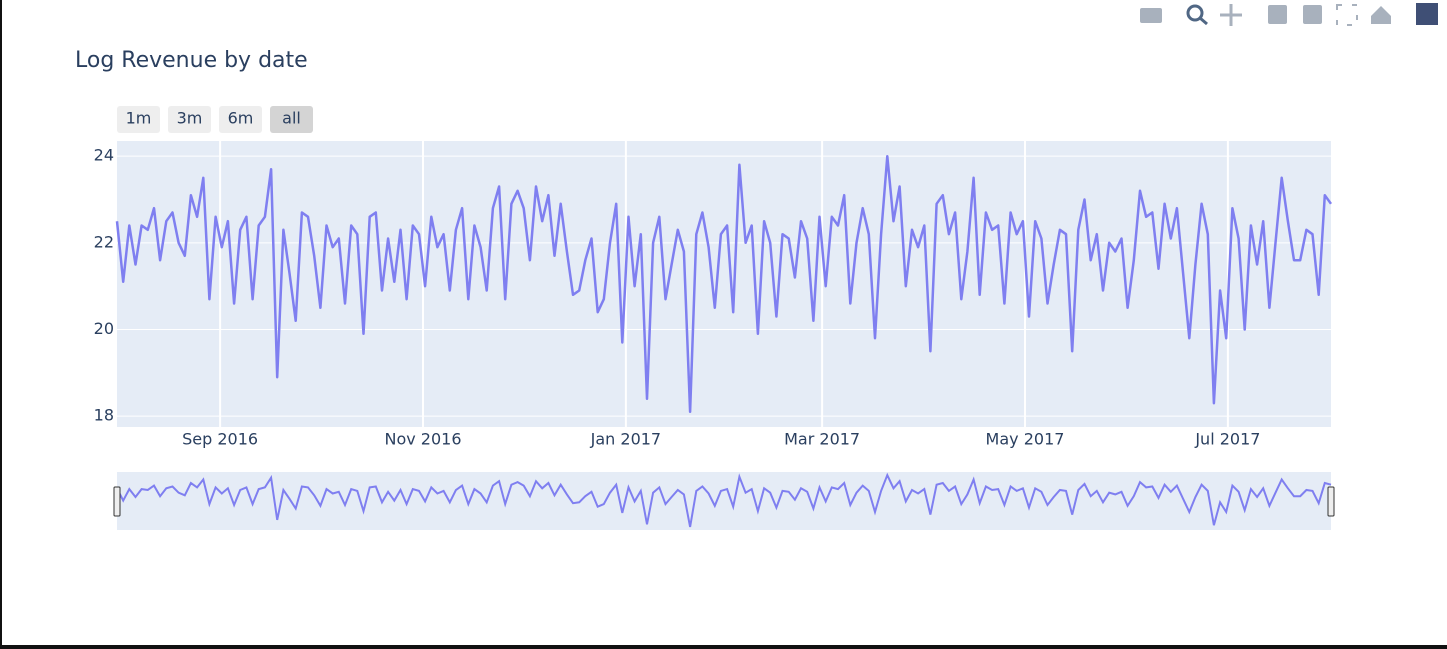 This screenshot has height=649, width=1447. I want to click on y-tick-label: 24, so click(104, 155).